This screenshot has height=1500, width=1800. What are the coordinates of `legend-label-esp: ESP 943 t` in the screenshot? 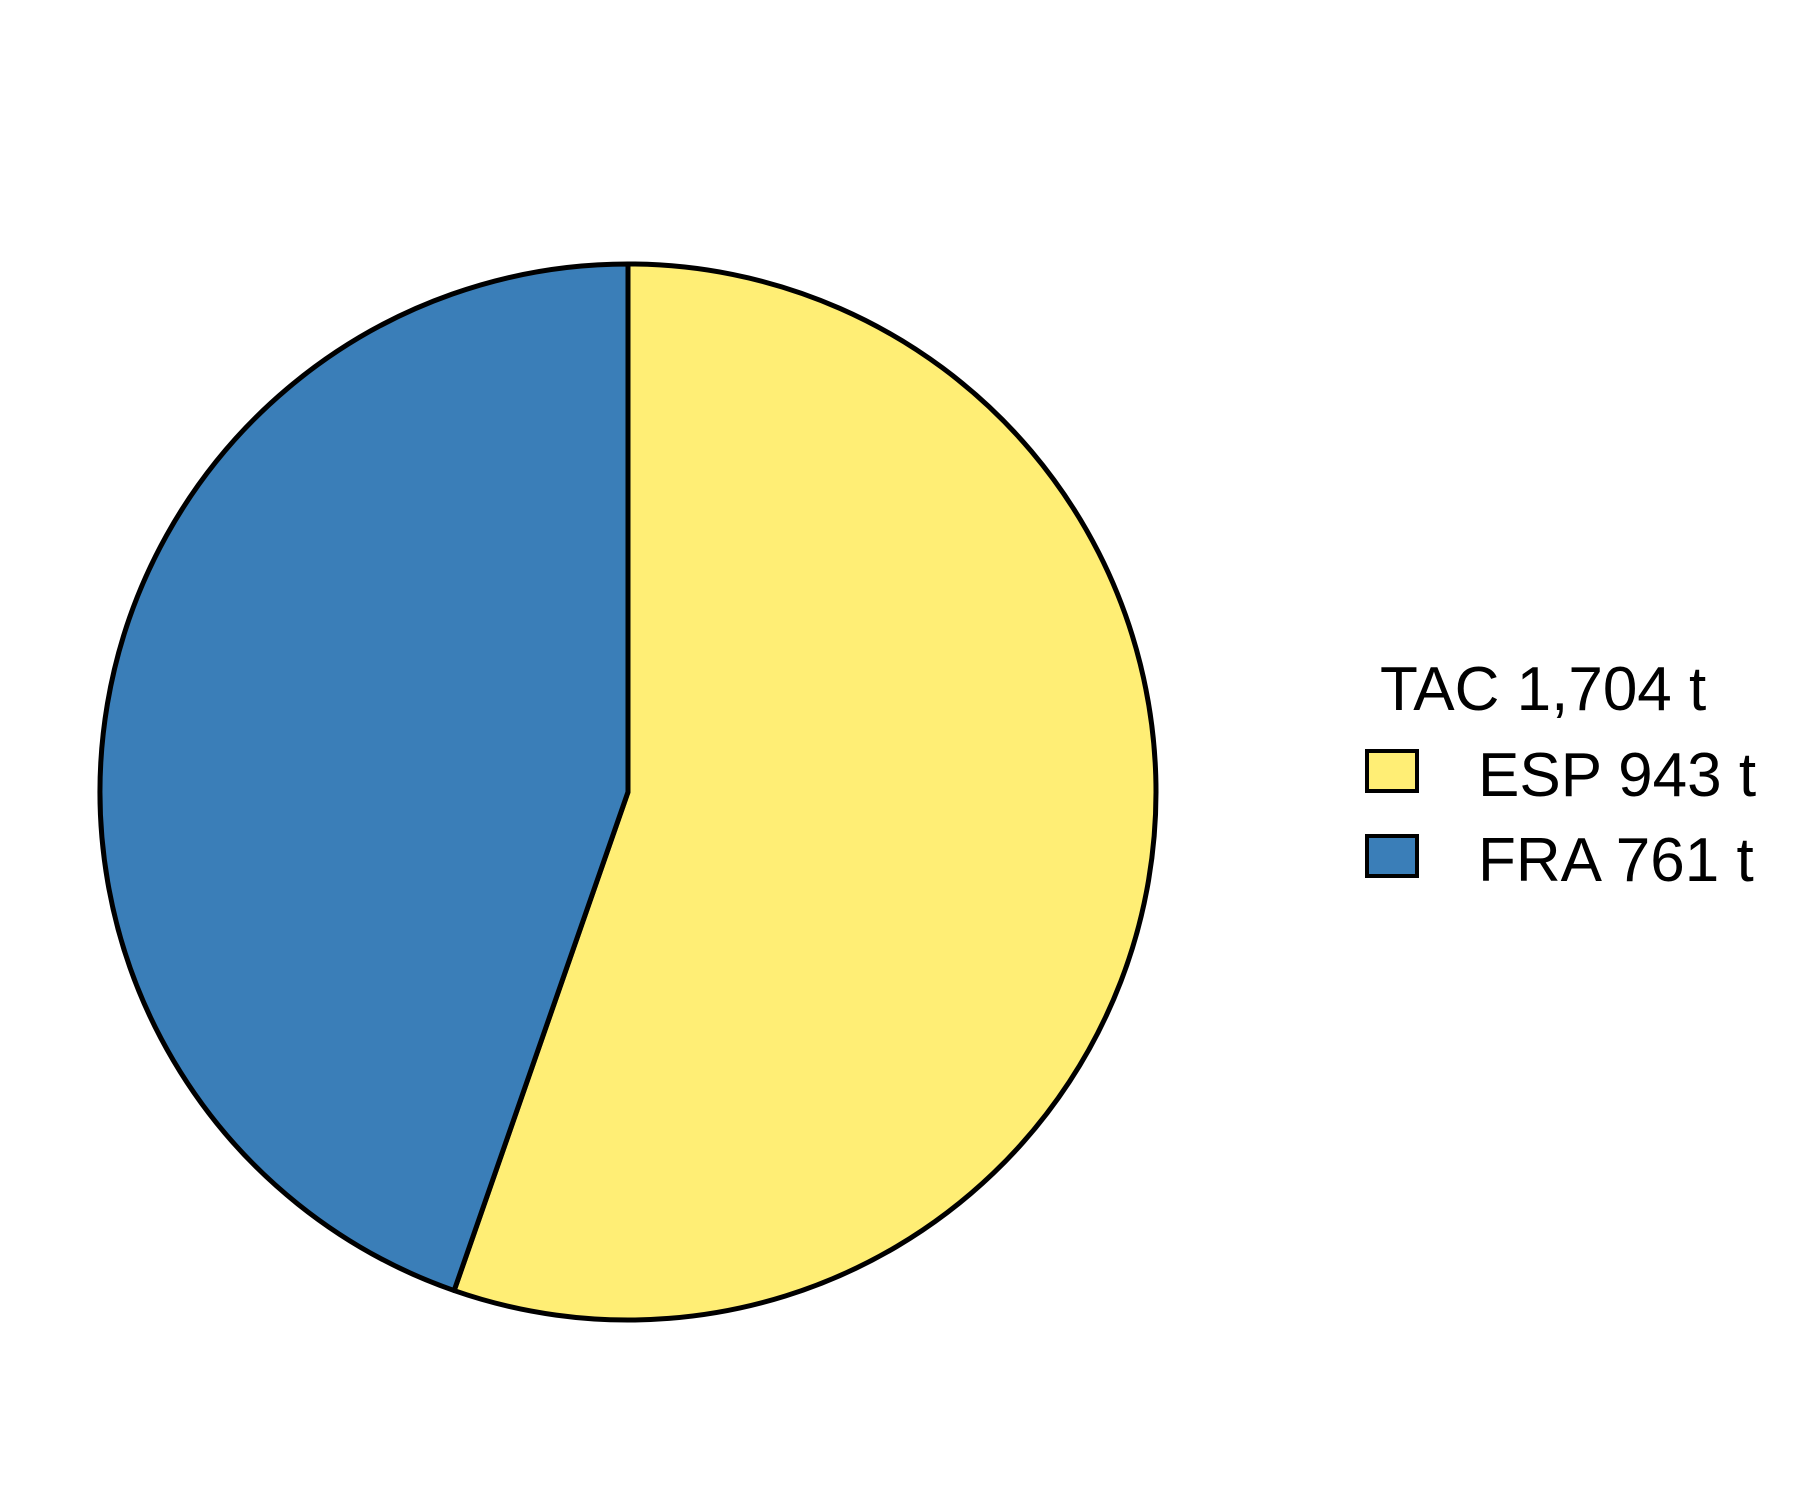 It's located at (1617, 775).